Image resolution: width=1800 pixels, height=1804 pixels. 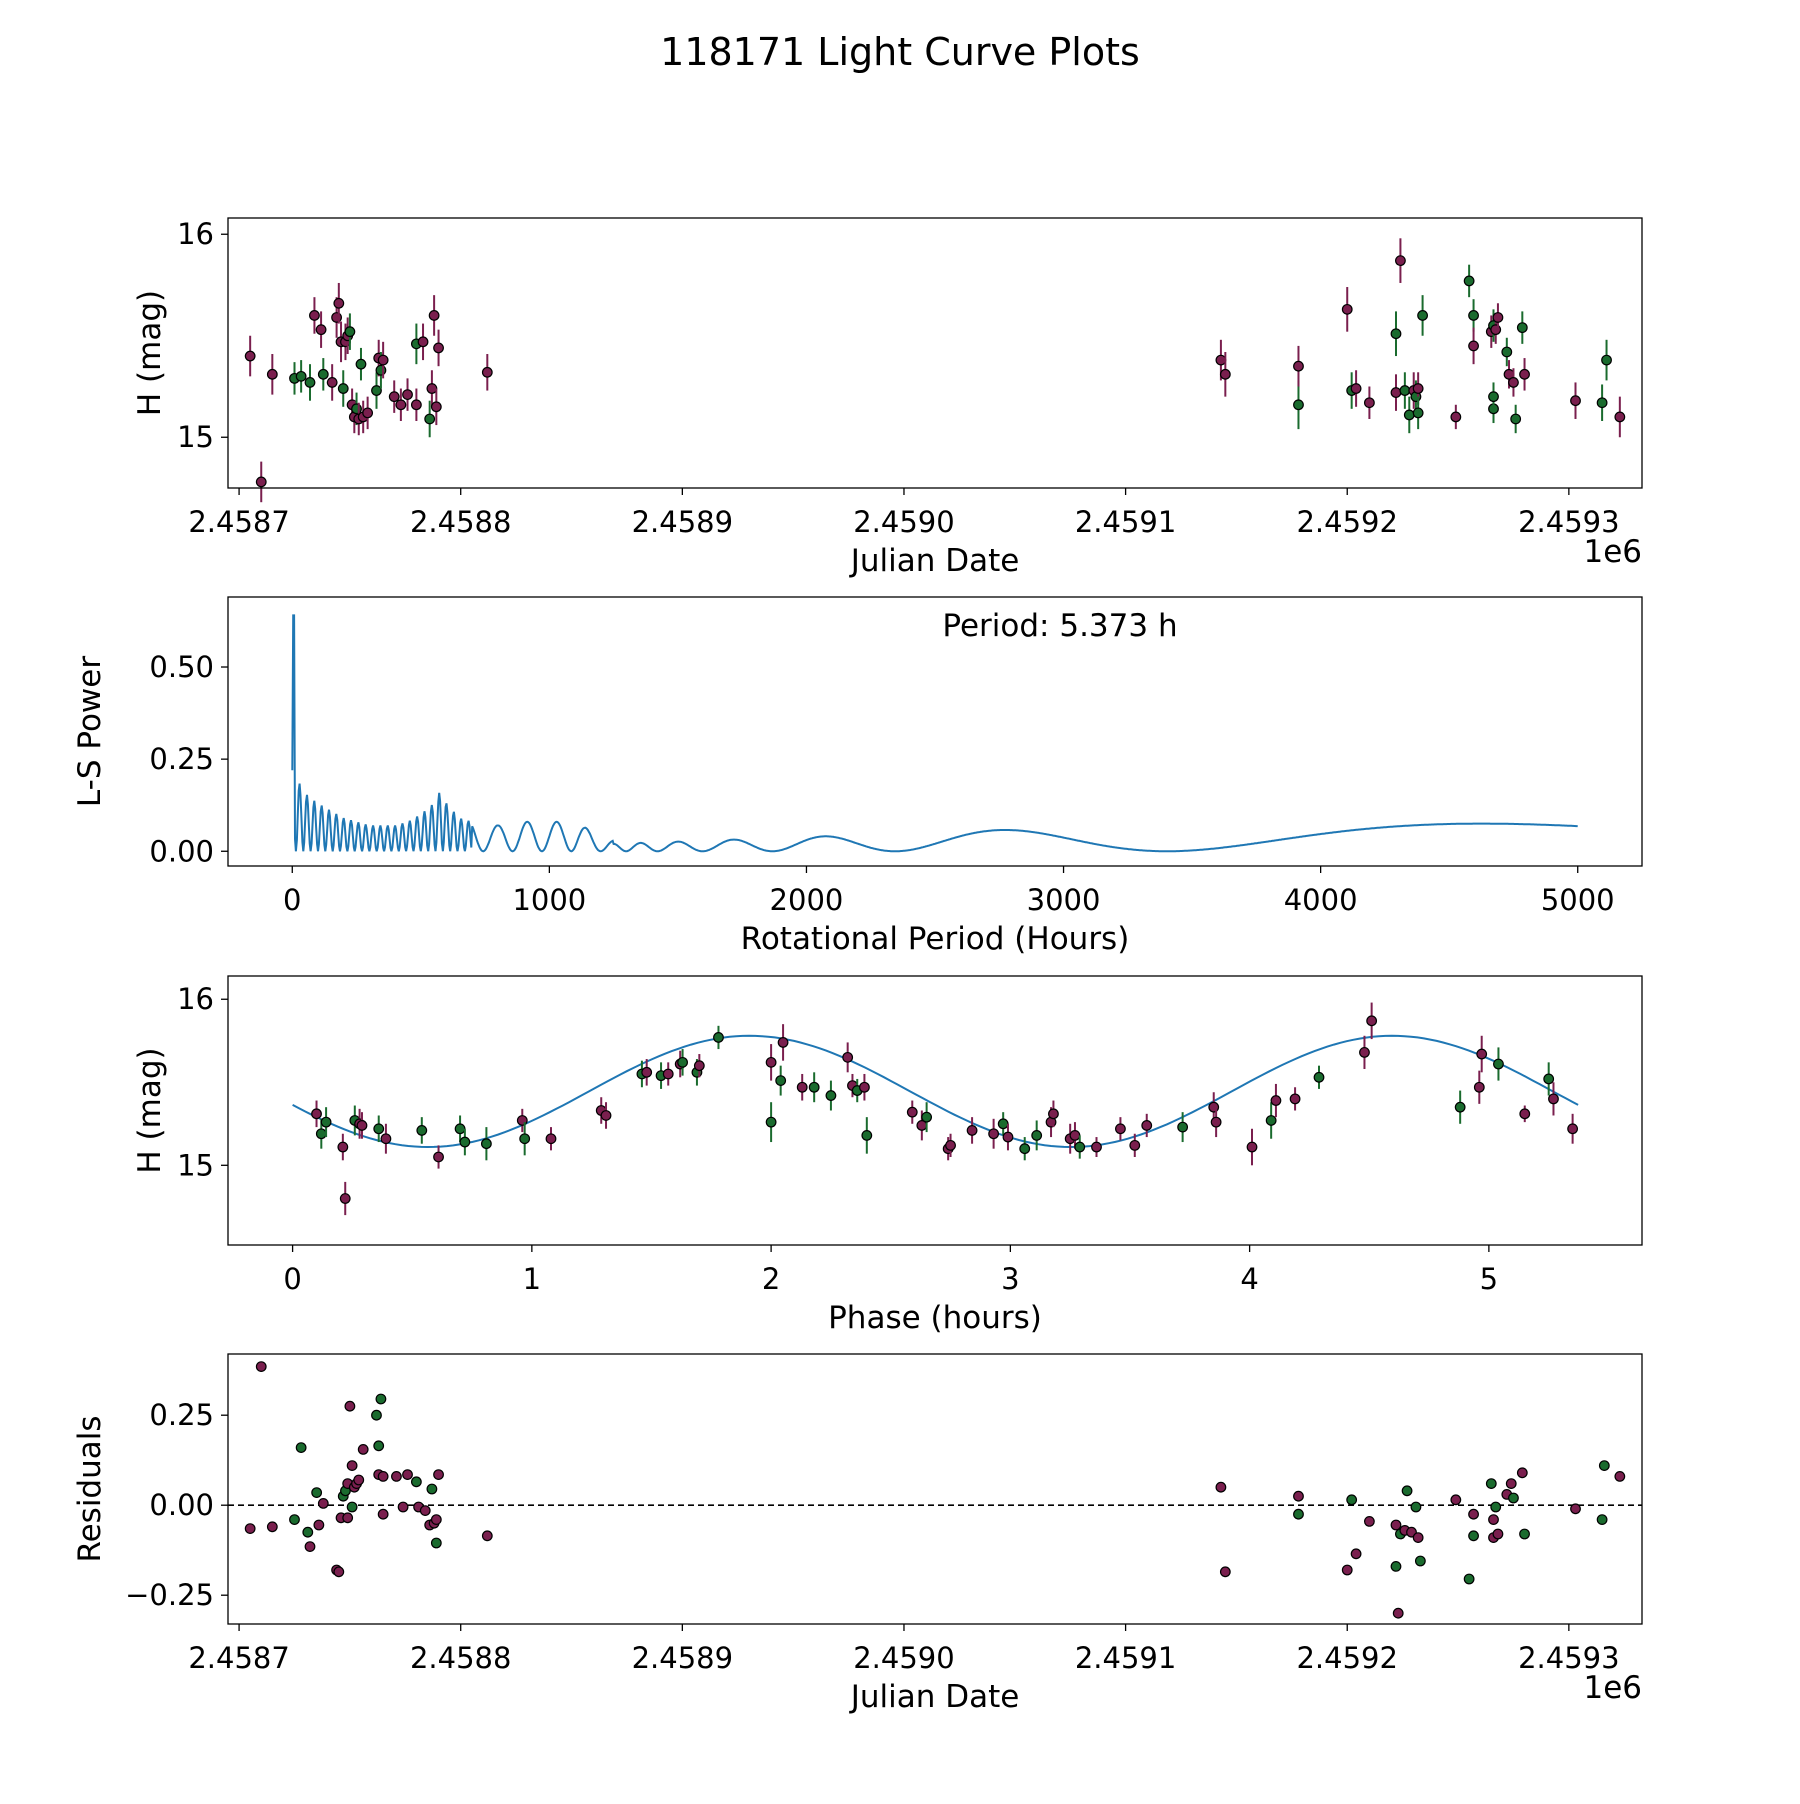 What do you see at coordinates (903, 1658) in the screenshot?
I see `x-tick-label: 2.4590` at bounding box center [903, 1658].